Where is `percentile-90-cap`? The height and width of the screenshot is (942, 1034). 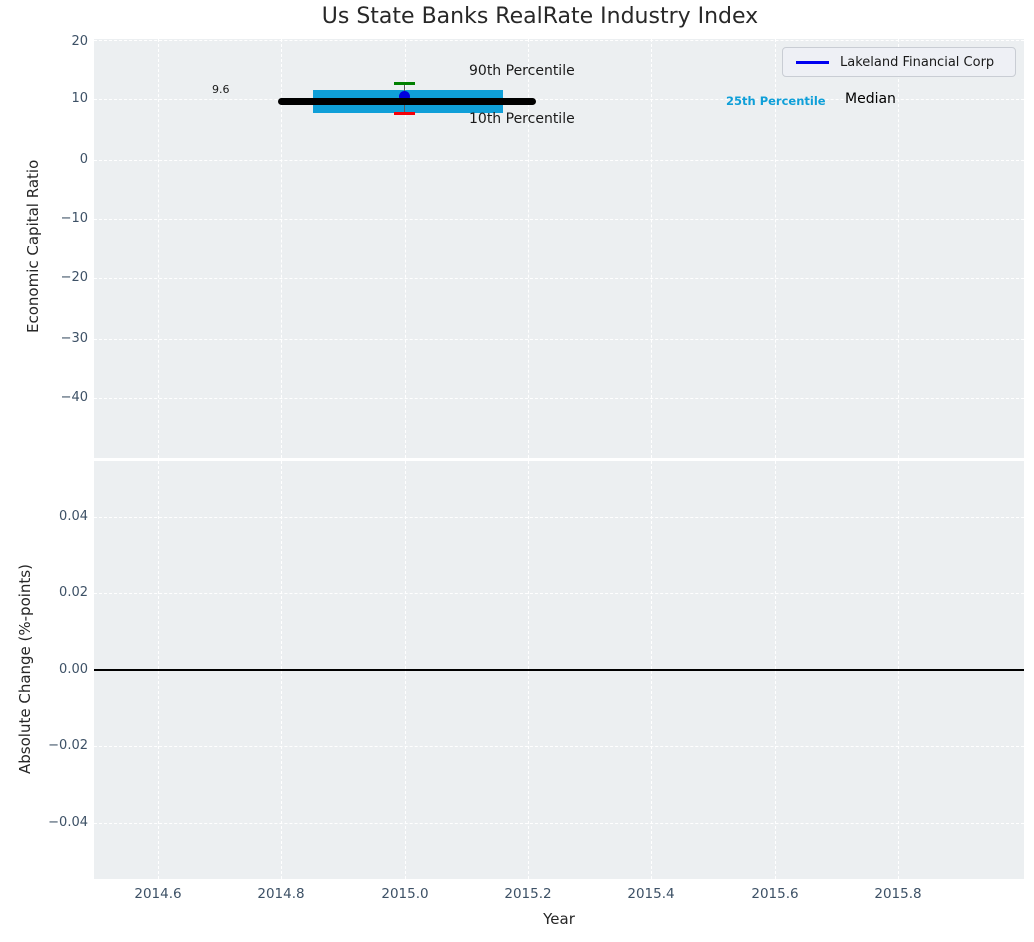
percentile-90-cap is located at coordinates (404, 83).